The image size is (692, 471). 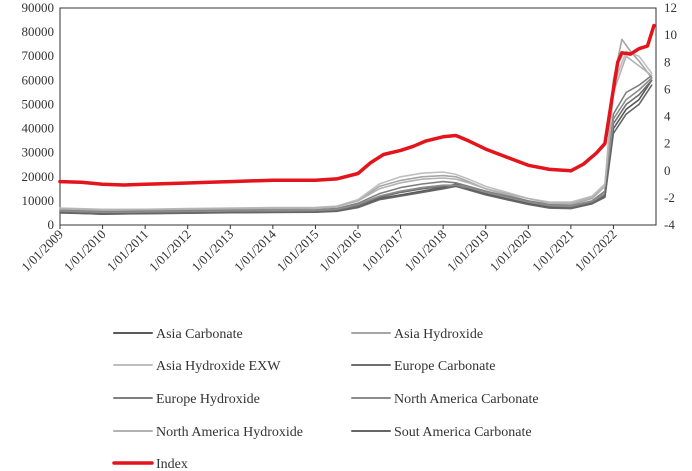 What do you see at coordinates (38, 55) in the screenshot?
I see `y-left-tick-label: 70000` at bounding box center [38, 55].